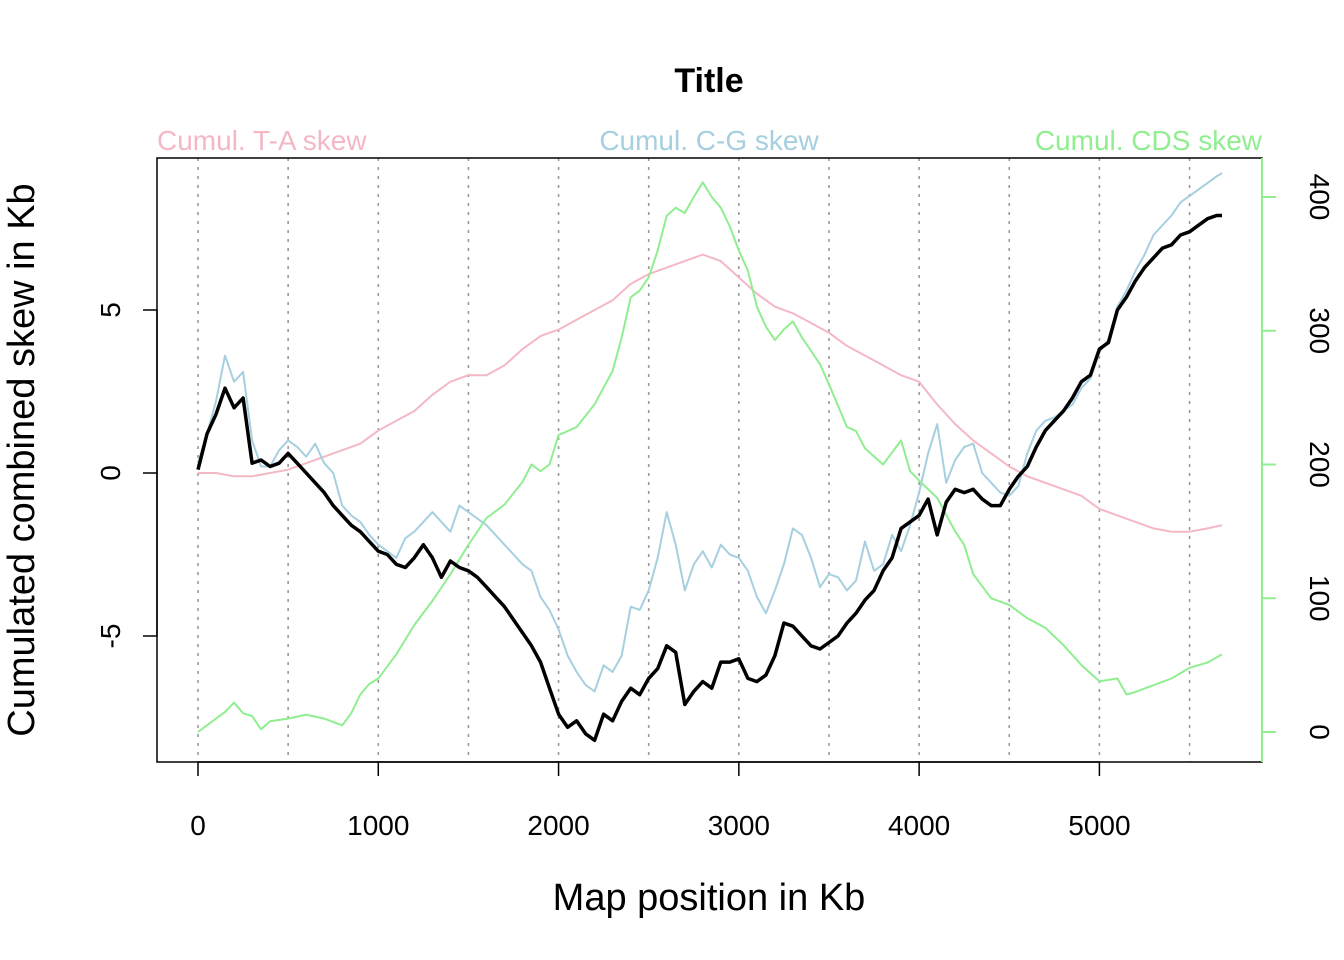  I want to click on x-tick-label: 5000, so click(1099, 825).